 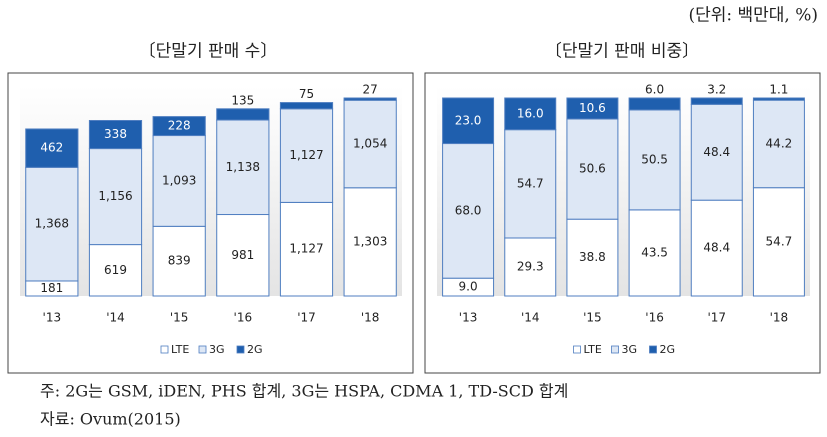 What do you see at coordinates (654, 90) in the screenshot?
I see `value-label: 6.0` at bounding box center [654, 90].